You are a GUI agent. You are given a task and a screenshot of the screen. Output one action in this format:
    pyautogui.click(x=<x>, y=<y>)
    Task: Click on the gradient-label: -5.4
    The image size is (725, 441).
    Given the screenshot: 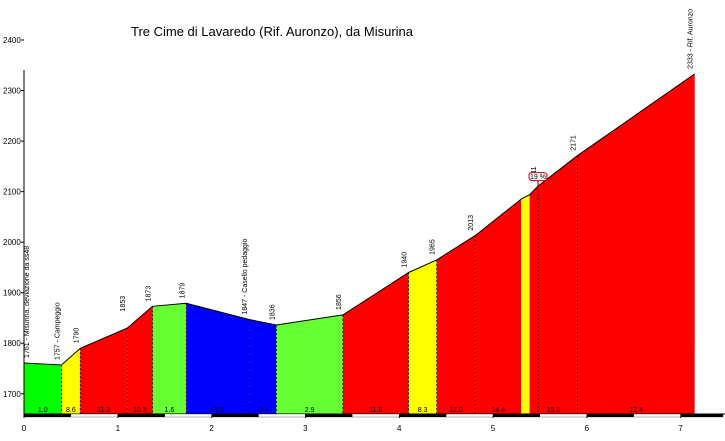 What is the action you would take?
    pyautogui.click(x=263, y=410)
    